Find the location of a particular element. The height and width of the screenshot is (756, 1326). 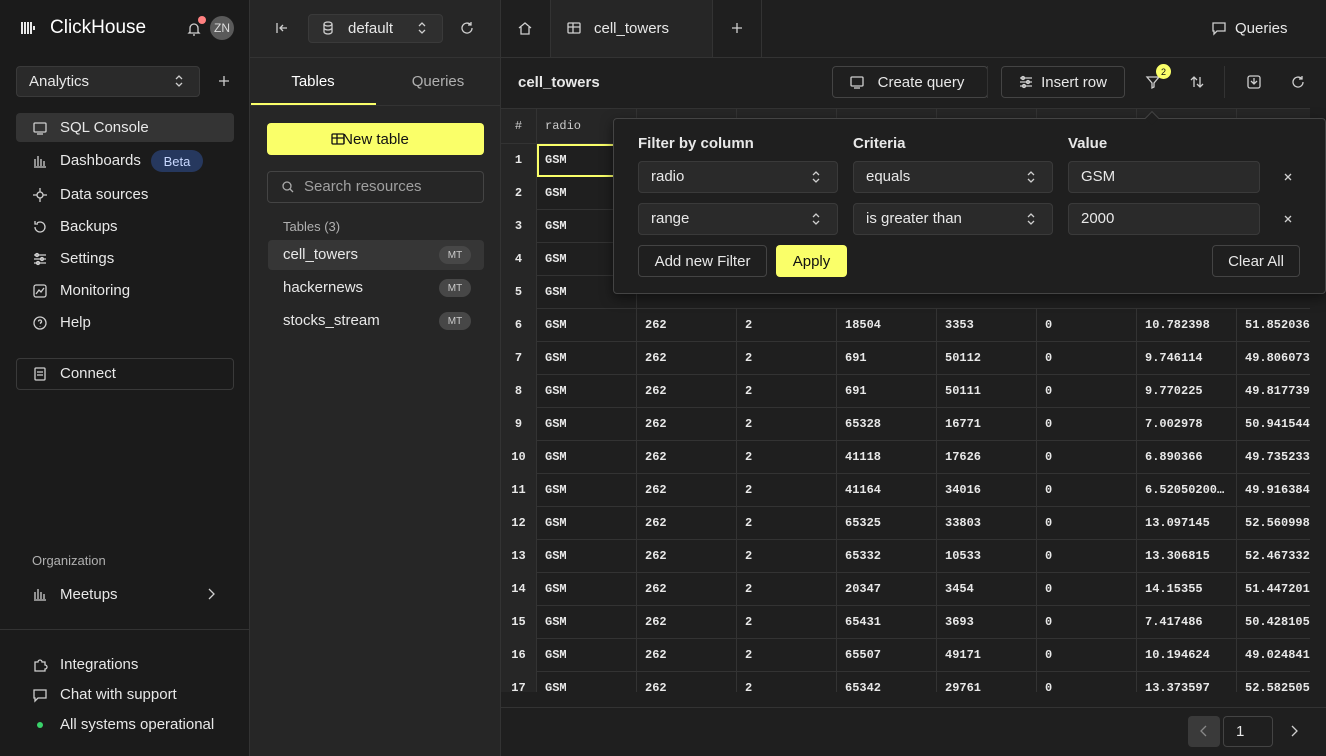

row-number: 2 is located at coordinates (519, 193).